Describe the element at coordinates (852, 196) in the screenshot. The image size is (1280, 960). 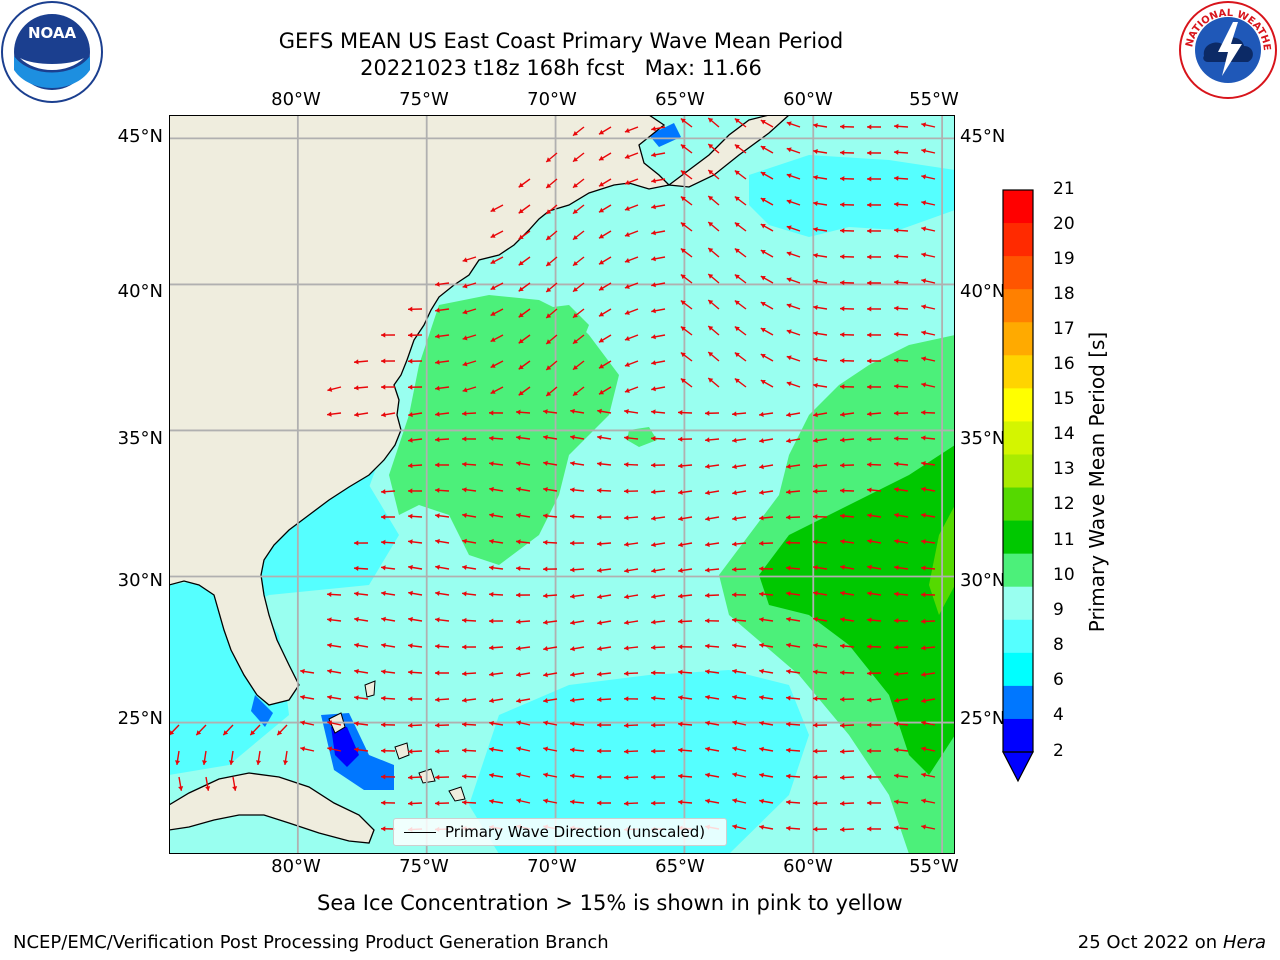
I see `cyan-zone-north` at that location.